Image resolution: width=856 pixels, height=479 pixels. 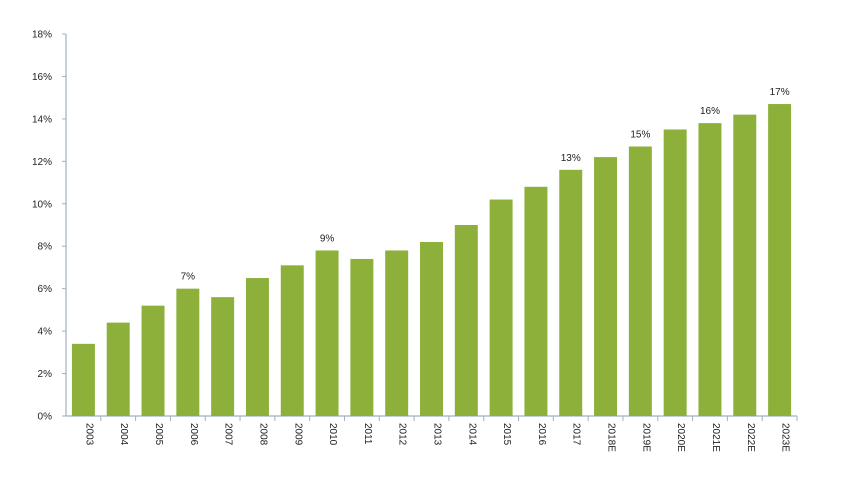 I want to click on x-tick-label: 2005, so click(x=158, y=434).